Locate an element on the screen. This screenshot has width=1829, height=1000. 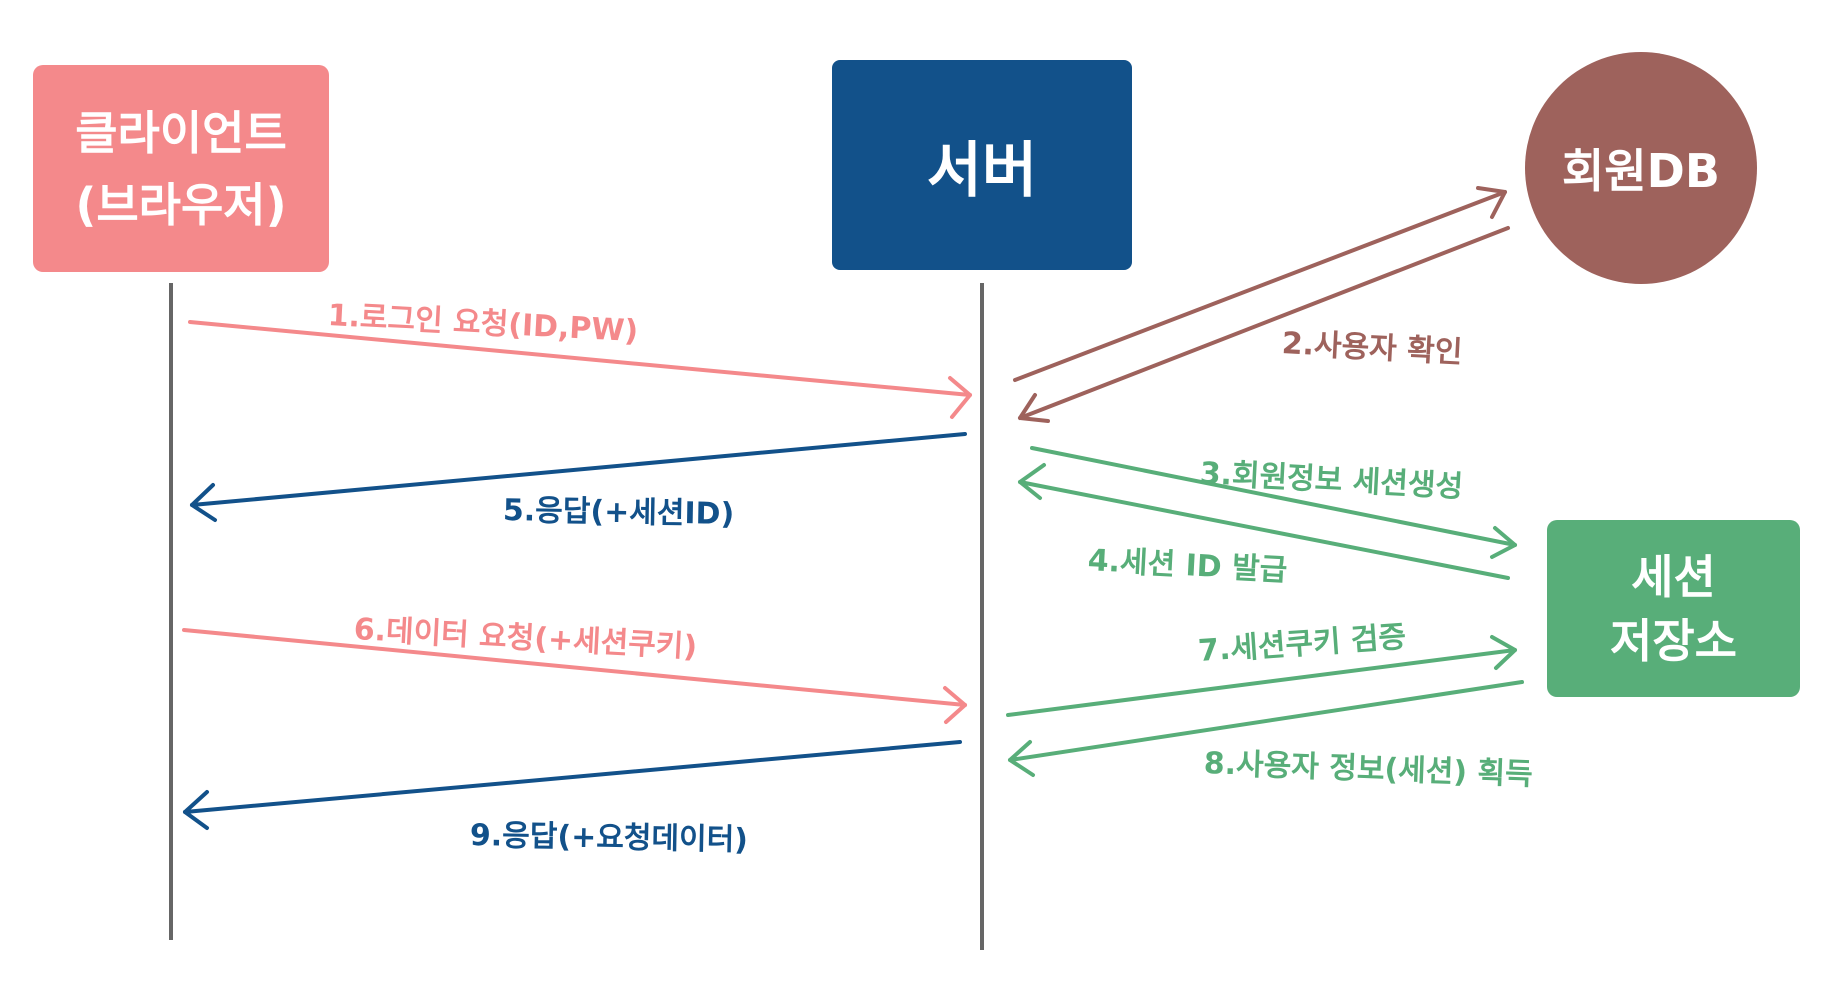
server-actor-label: 서버 is located at coordinates (982, 170).